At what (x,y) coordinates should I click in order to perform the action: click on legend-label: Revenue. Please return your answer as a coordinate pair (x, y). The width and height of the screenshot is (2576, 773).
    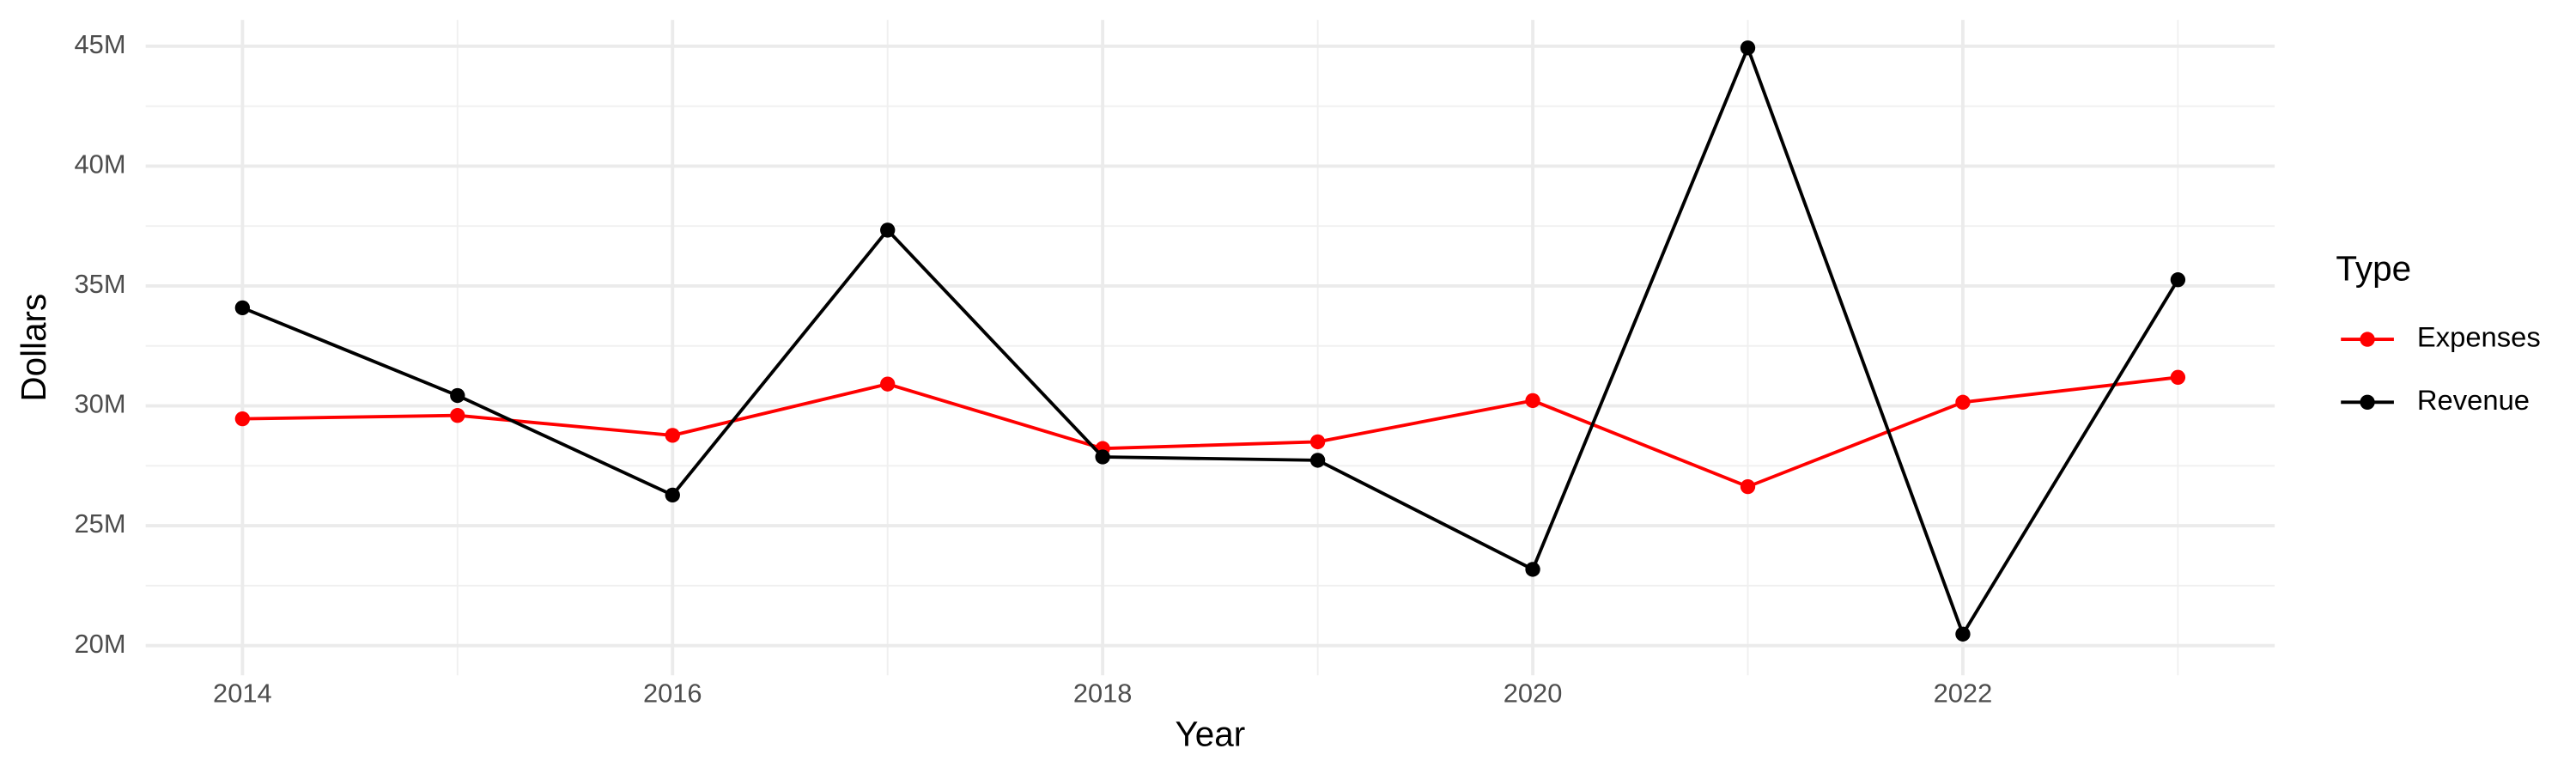
    Looking at the image, I should click on (2473, 400).